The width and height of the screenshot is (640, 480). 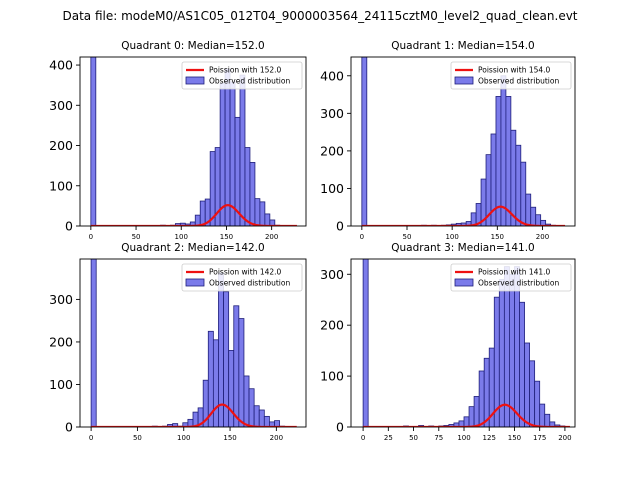 I want to click on quadrant-1-x-tick-label: 0, so click(x=362, y=237).